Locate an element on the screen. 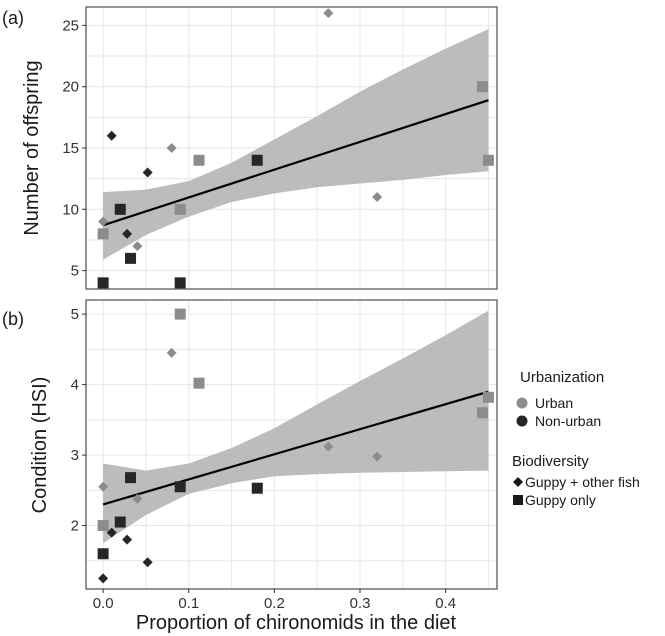 The image size is (665, 636). y-axis-title-b: Condition (HSI) is located at coordinates (40, 445).